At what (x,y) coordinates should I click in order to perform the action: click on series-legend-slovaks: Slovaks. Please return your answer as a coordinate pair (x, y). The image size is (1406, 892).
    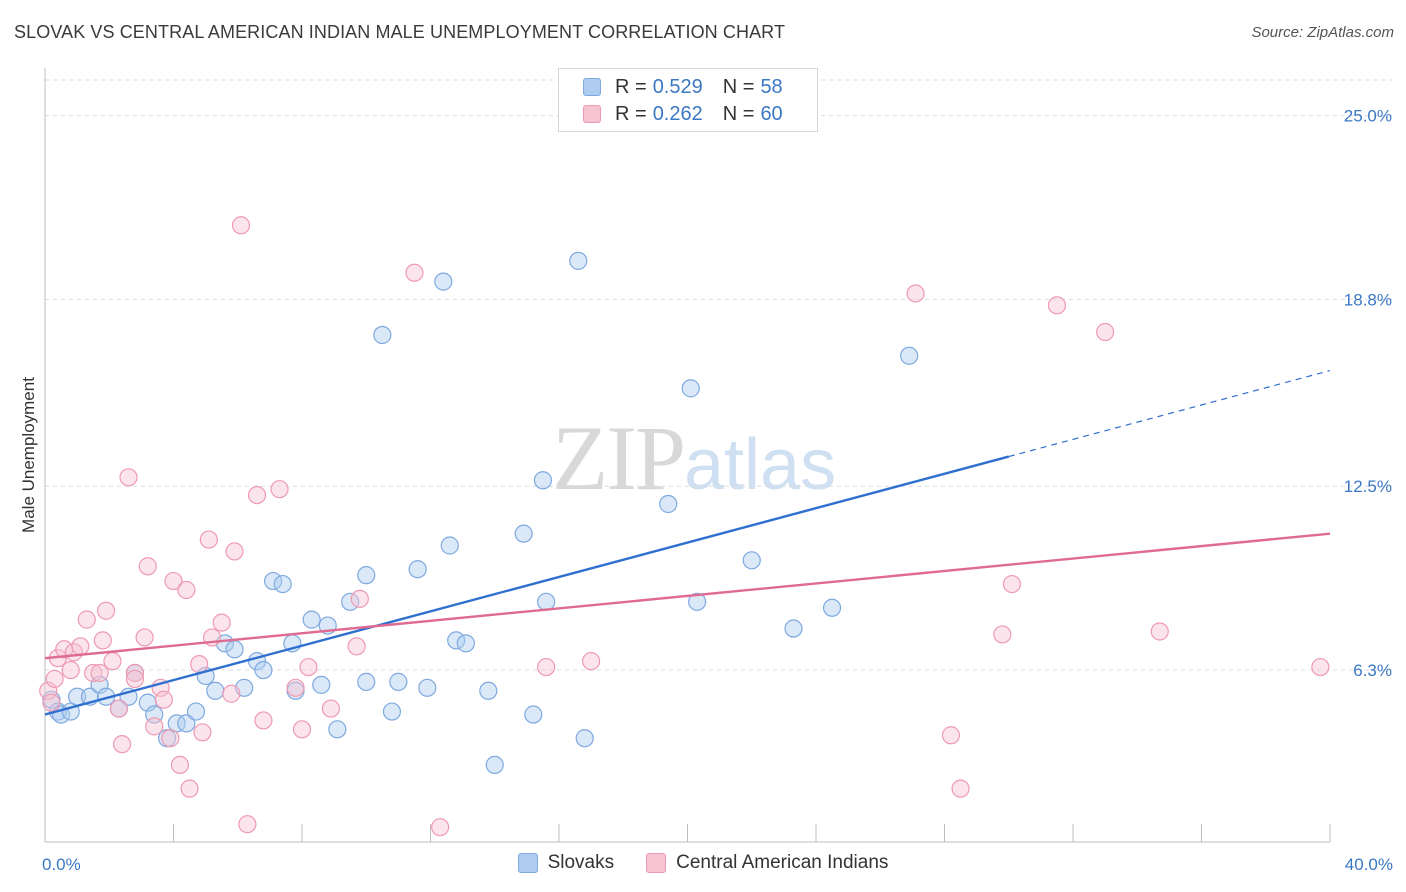
    Looking at the image, I should click on (566, 863).